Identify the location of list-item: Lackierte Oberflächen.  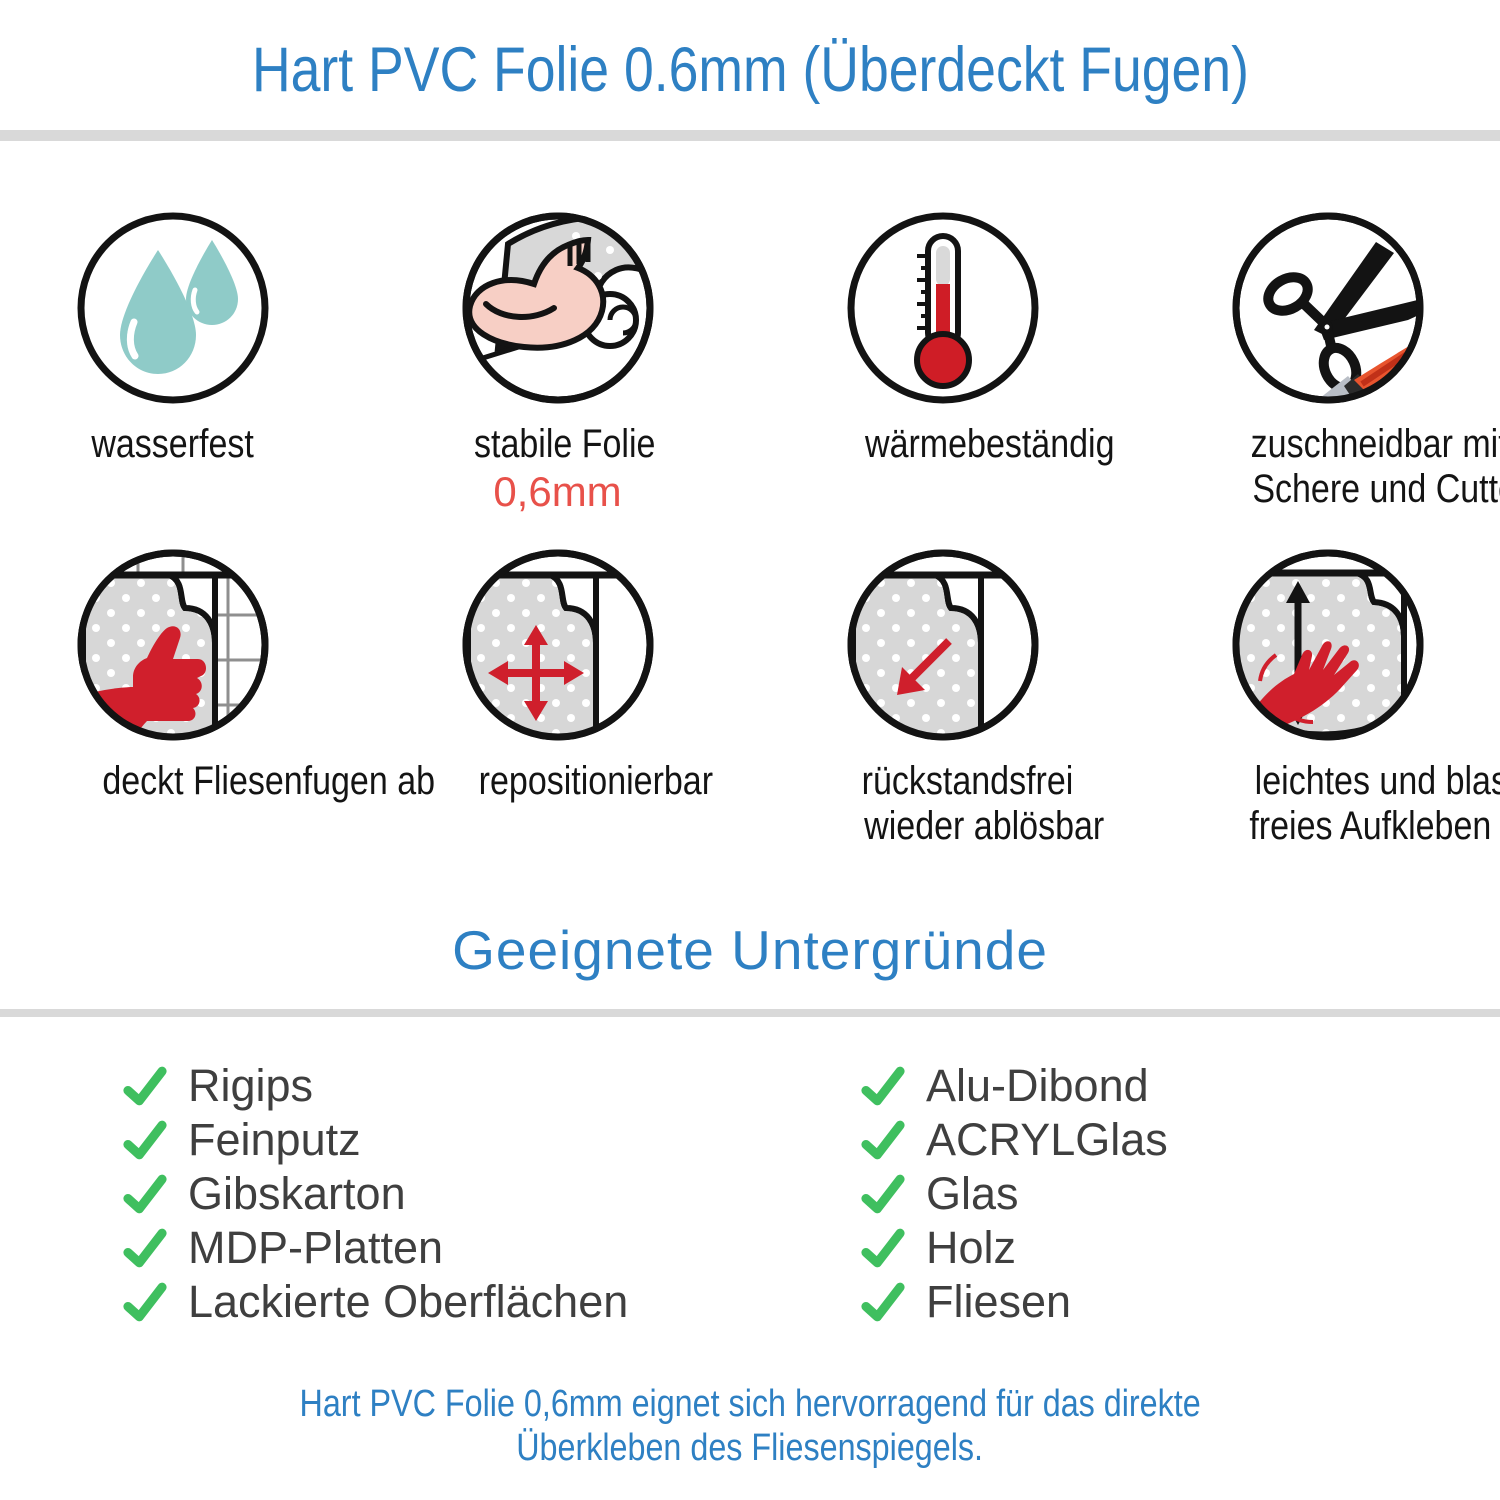
(374, 1301).